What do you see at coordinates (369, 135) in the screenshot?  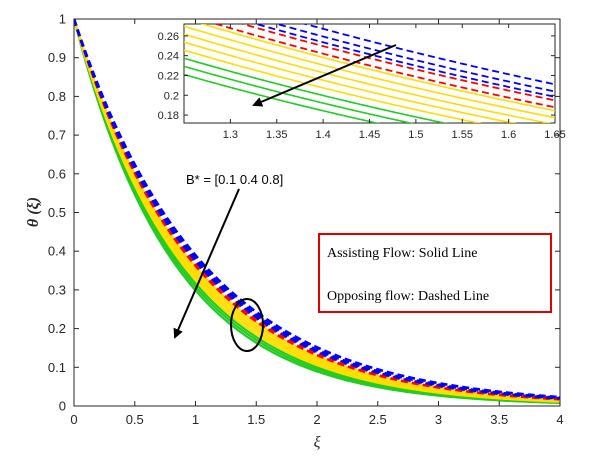 I see `inset-x-tick-label: 1.45` at bounding box center [369, 135].